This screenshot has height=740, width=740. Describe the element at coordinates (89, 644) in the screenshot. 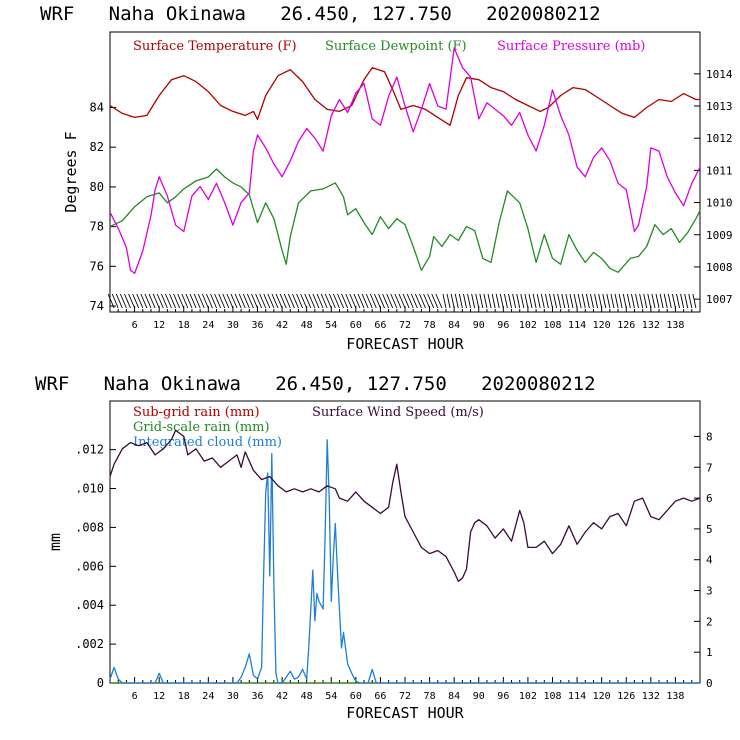

I see `y-tick-label: .002` at that location.